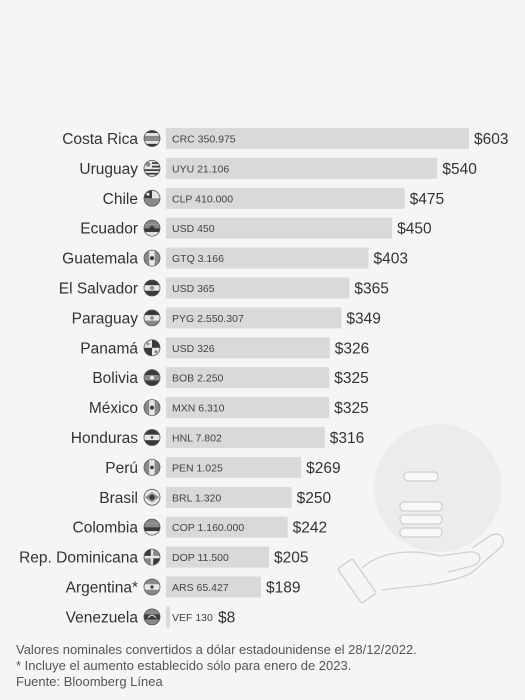  I want to click on chart-row: Paraguay PYG 2.550.307 $349, so click(226, 318).